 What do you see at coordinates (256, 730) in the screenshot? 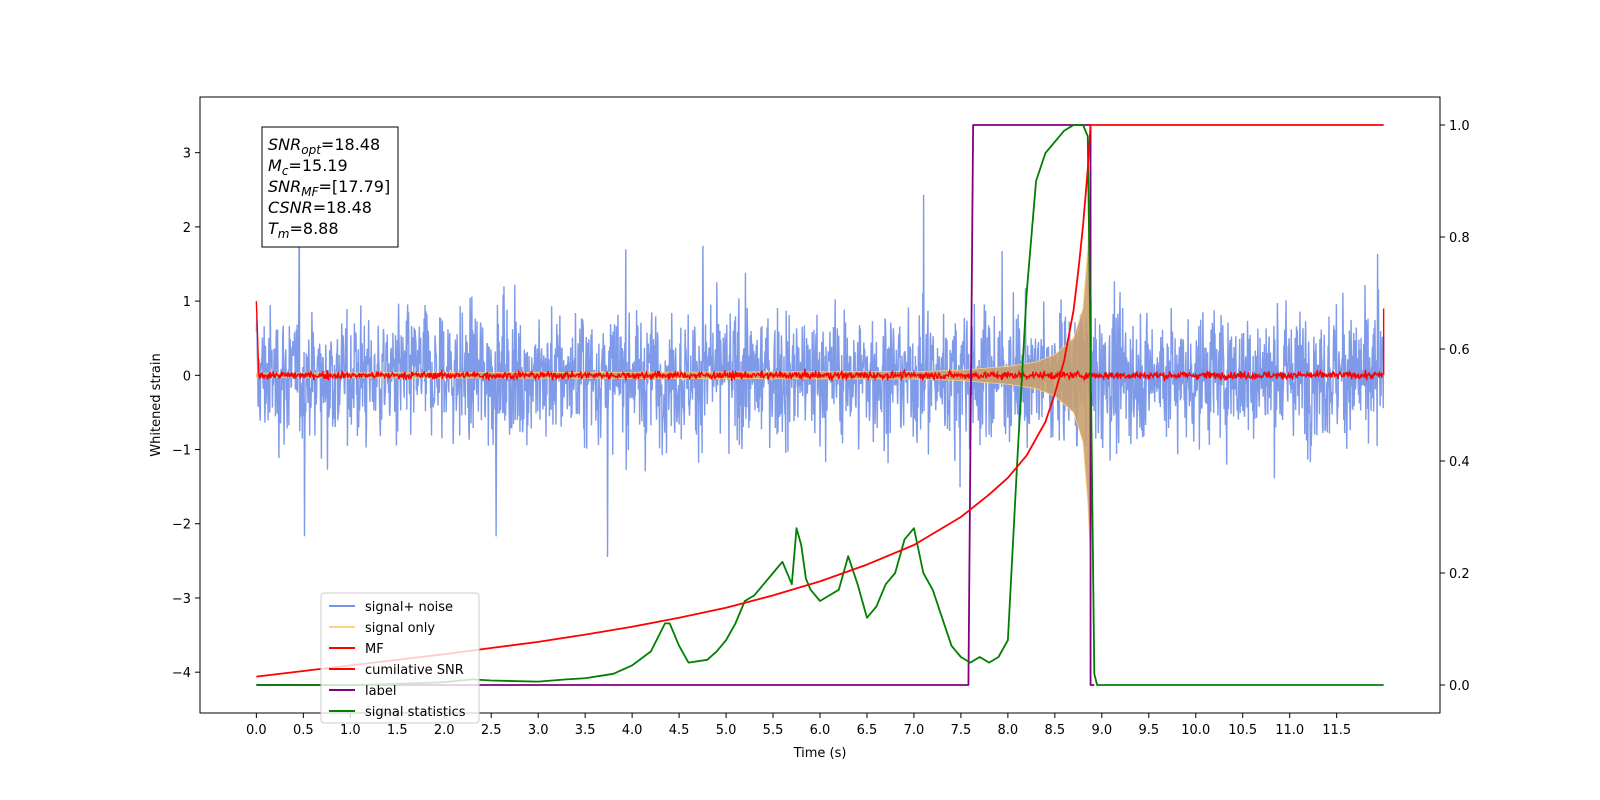
I see `x-tick-label: 0.0` at bounding box center [256, 730].